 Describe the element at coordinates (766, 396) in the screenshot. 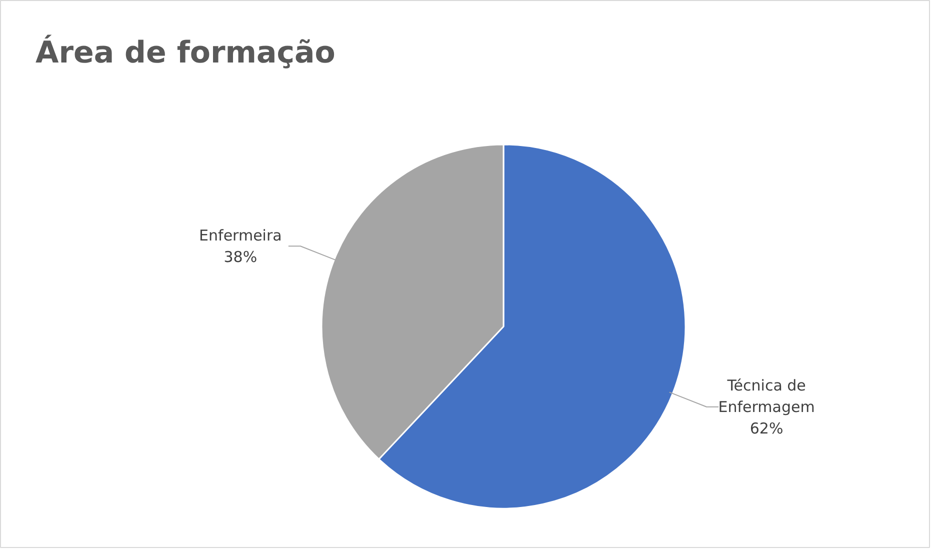

I see `slice-label: Técnica de Enfermagem` at that location.